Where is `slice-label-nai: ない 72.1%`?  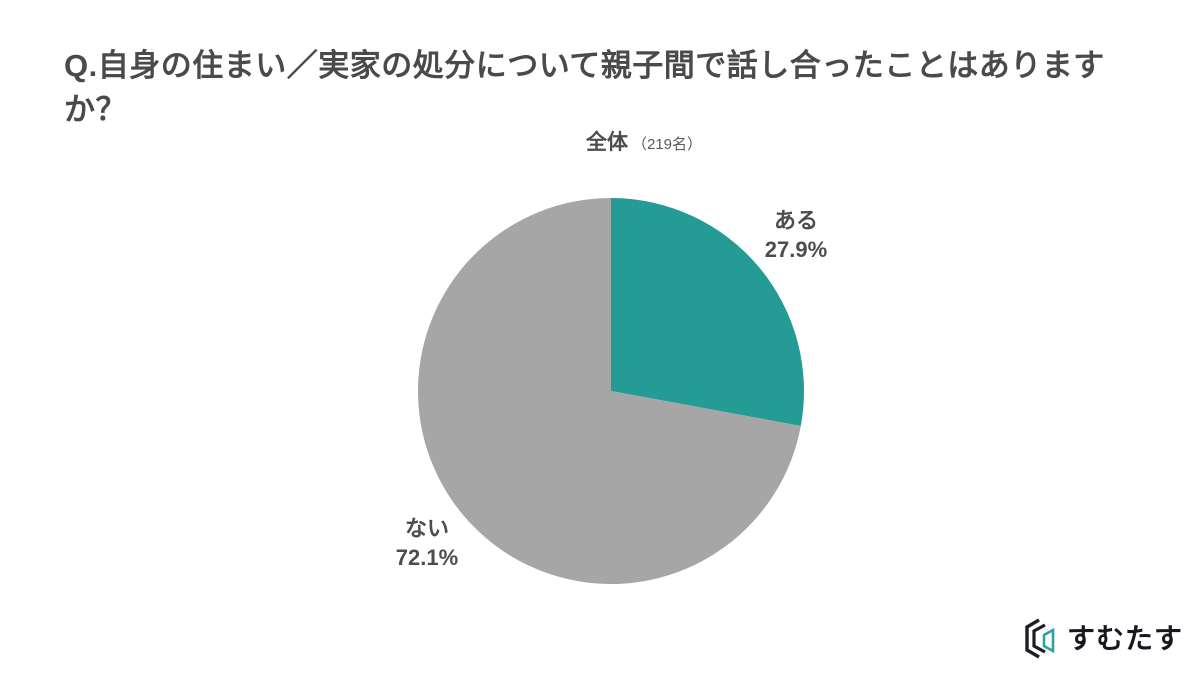 slice-label-nai: ない 72.1% is located at coordinates (427, 543).